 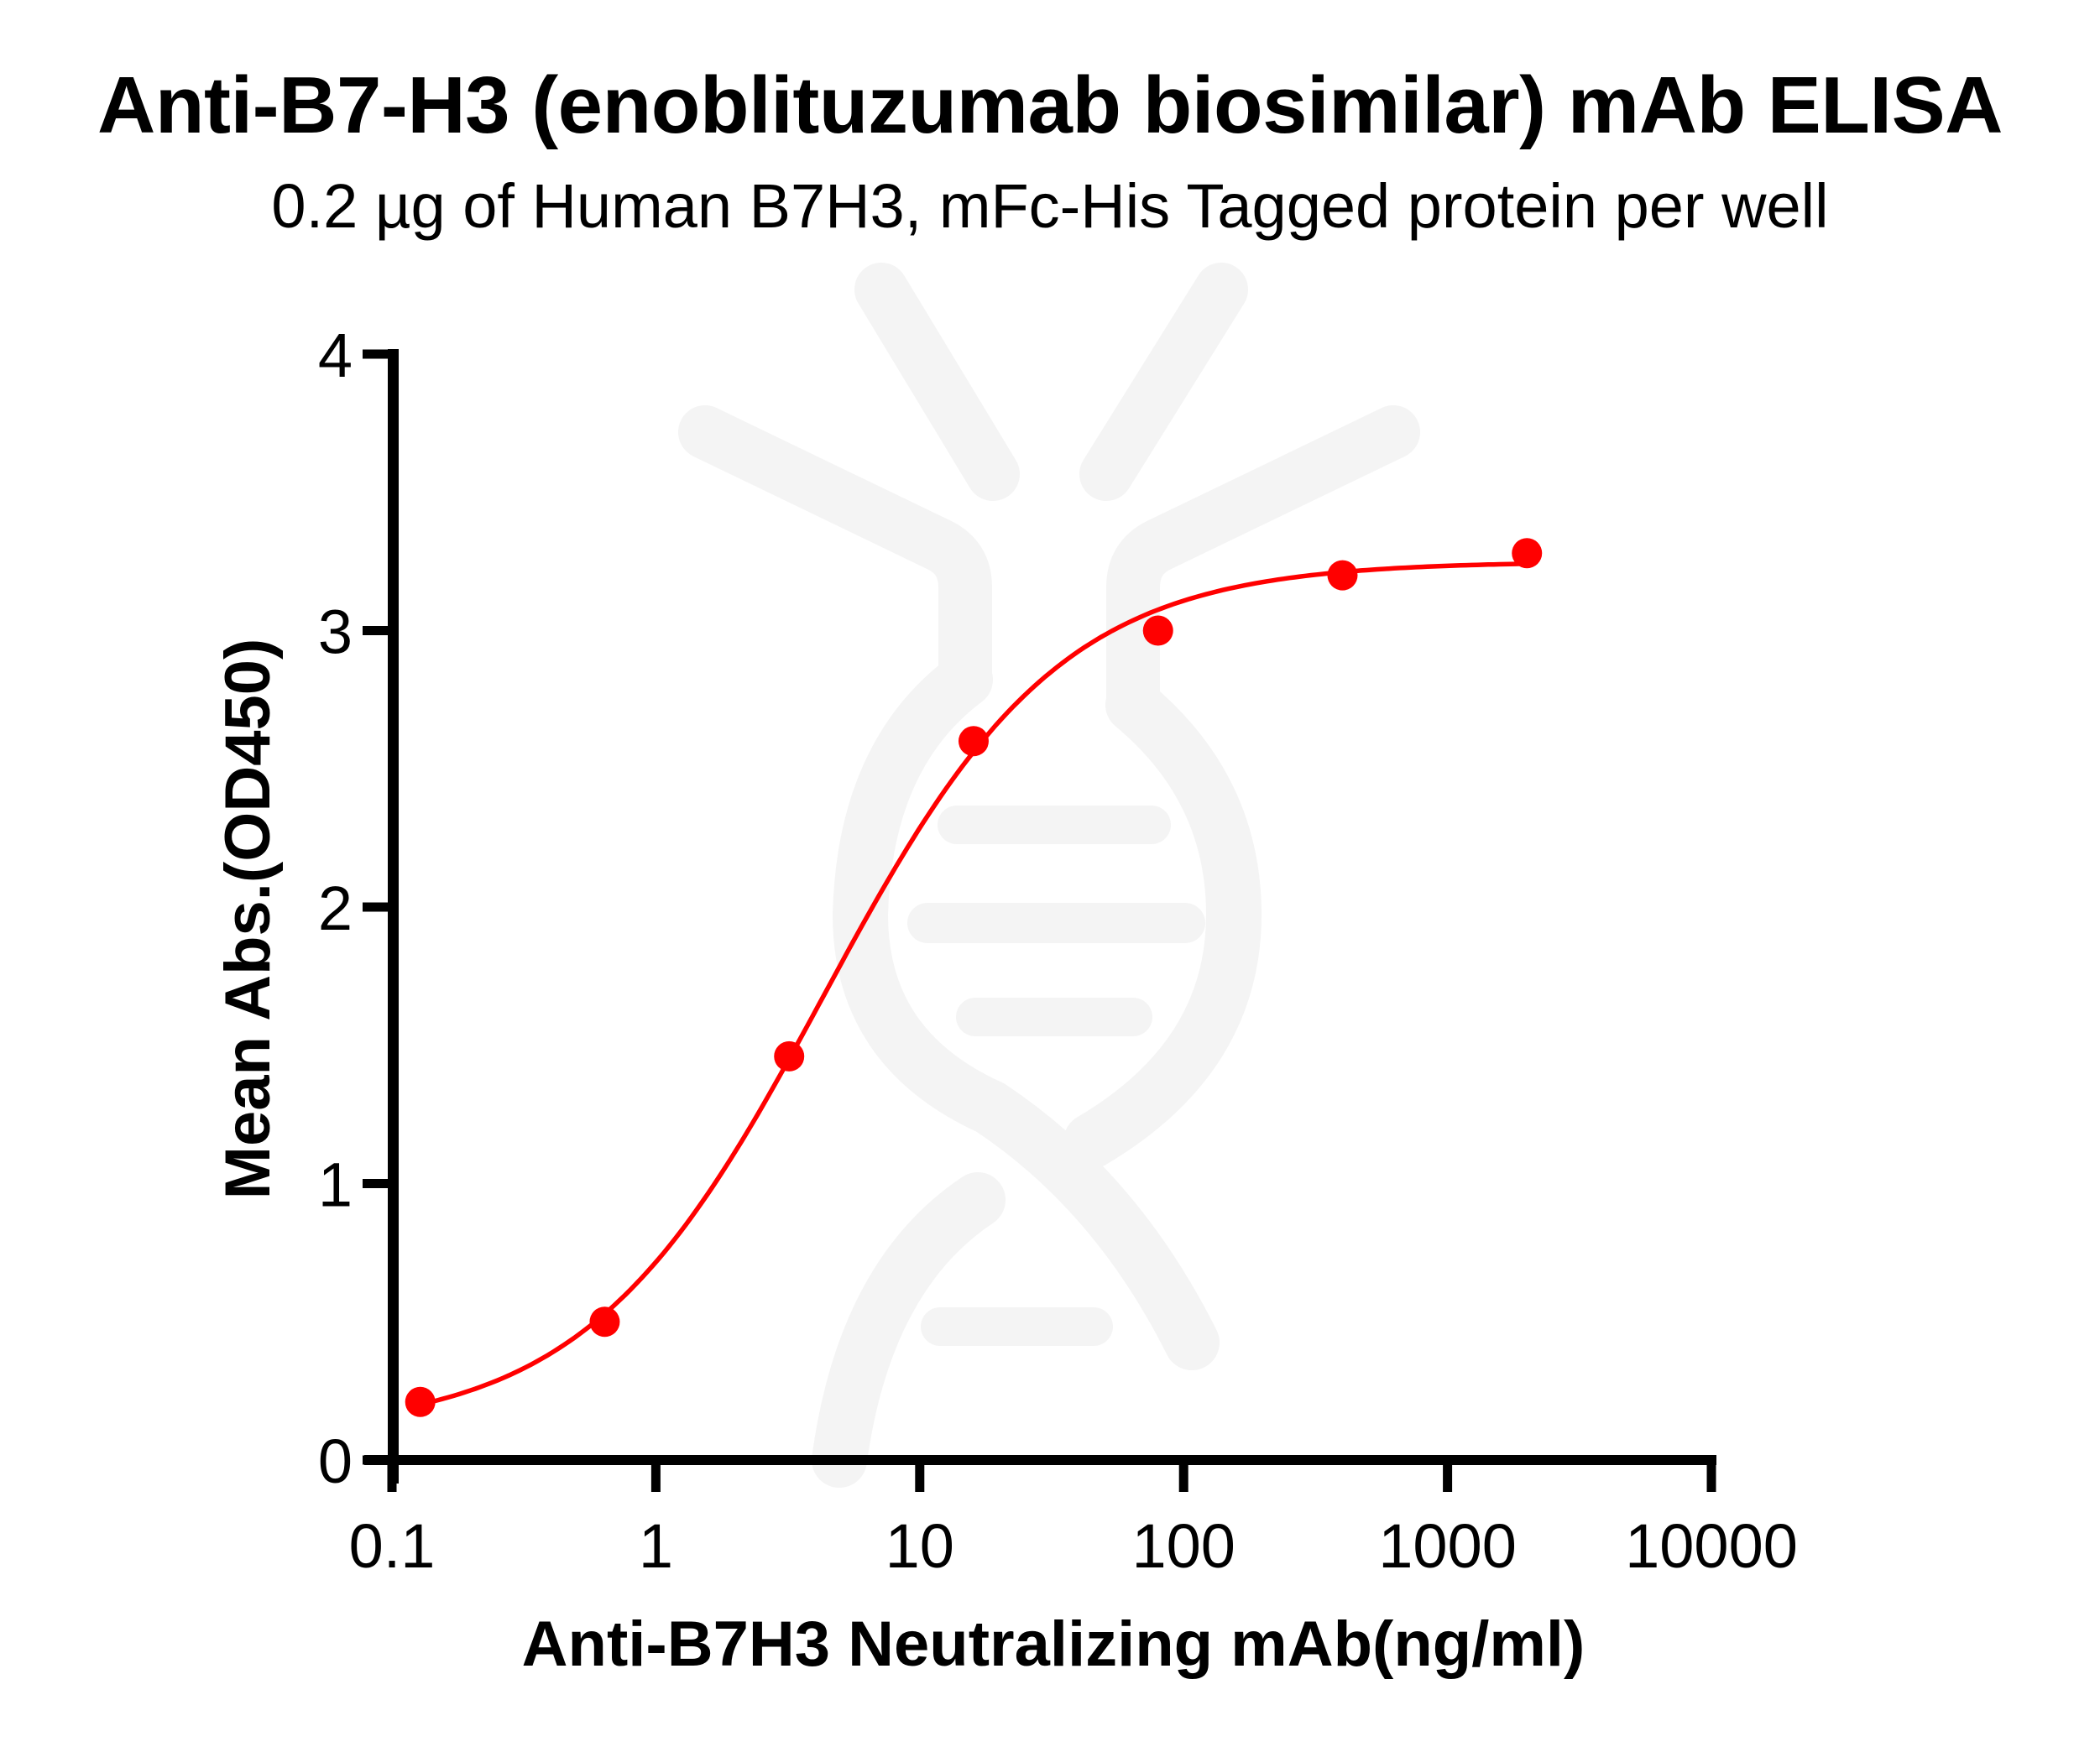 What do you see at coordinates (335, 908) in the screenshot?
I see `y-tick-label: 2` at bounding box center [335, 908].